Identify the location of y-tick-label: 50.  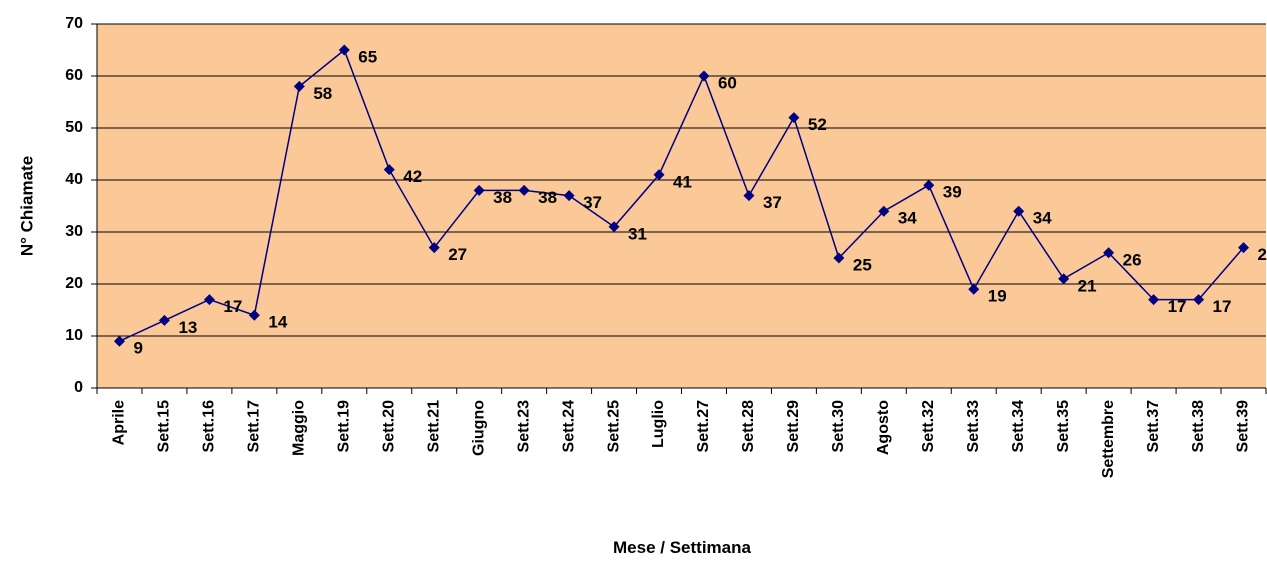
(74, 127).